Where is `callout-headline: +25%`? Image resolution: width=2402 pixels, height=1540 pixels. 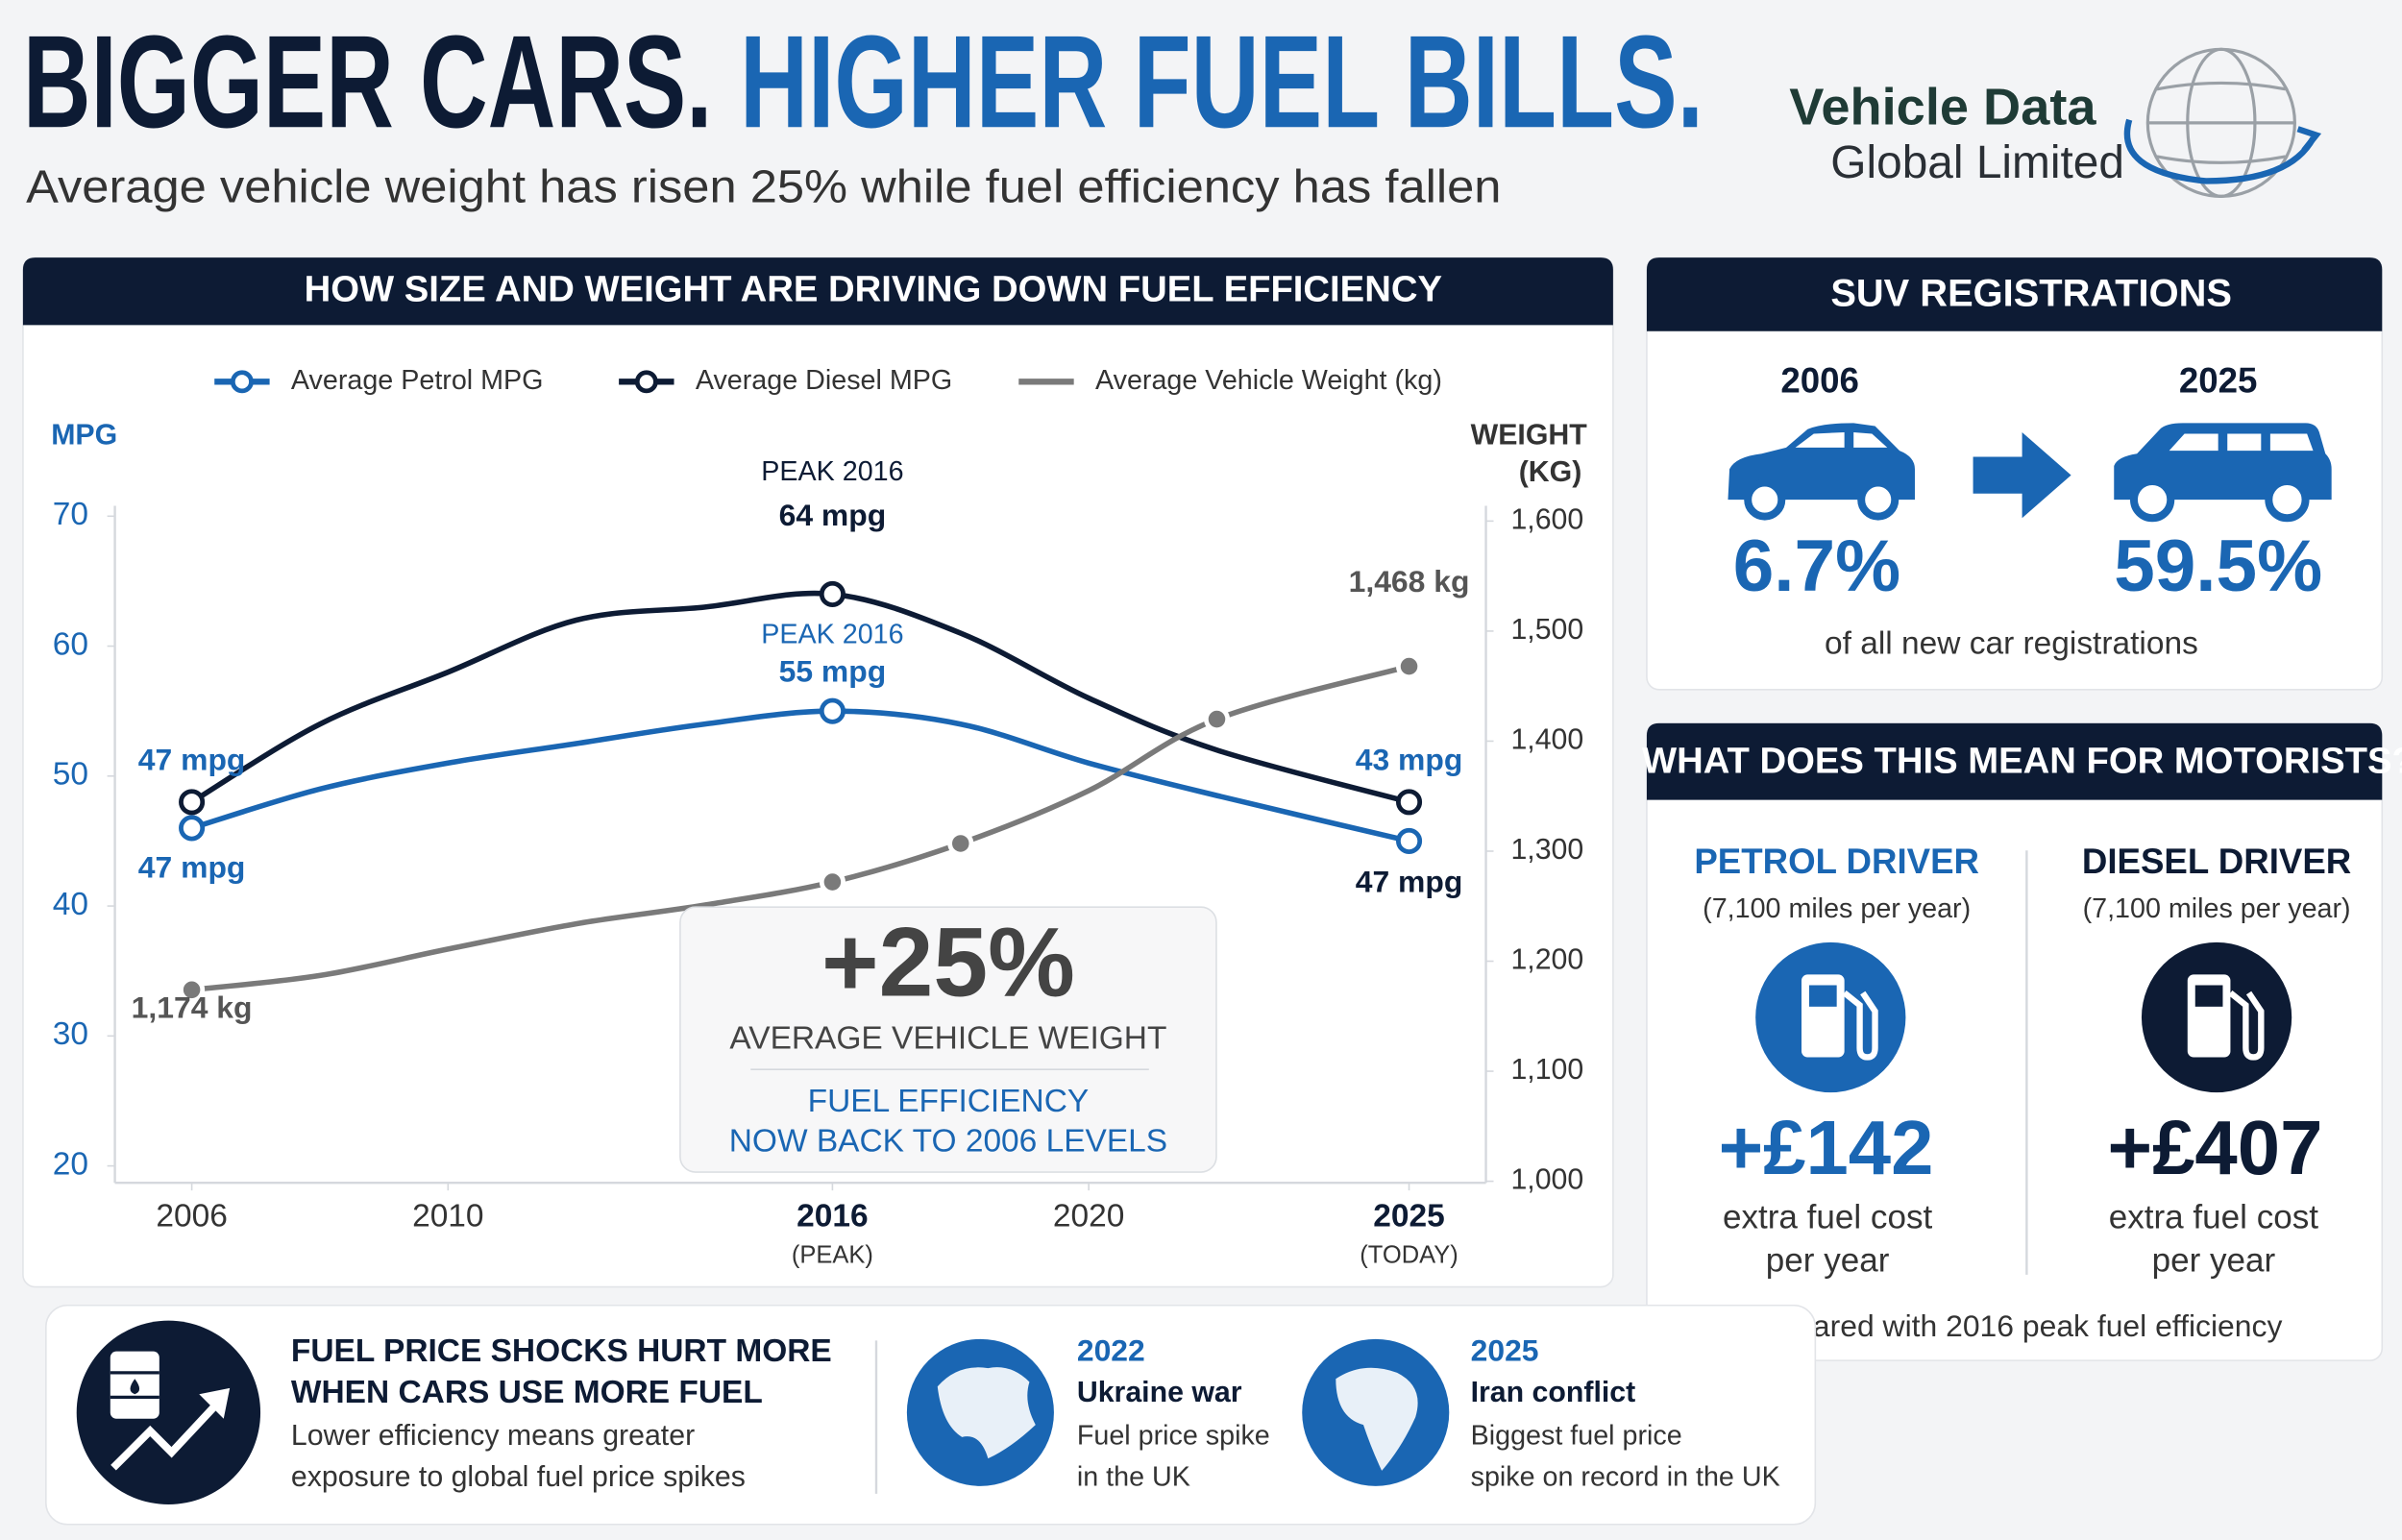 callout-headline: +25% is located at coordinates (948, 963).